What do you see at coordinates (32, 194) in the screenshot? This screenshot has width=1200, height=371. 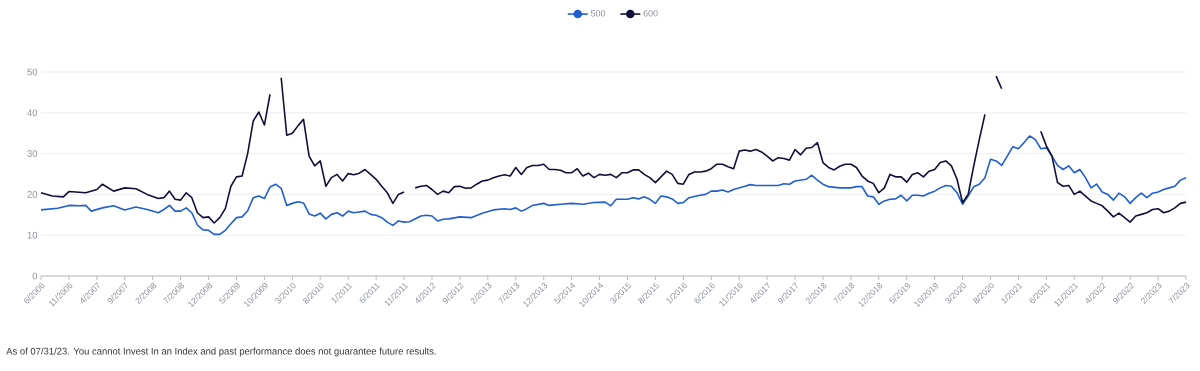 I see `y-tick-label: 20` at bounding box center [32, 194].